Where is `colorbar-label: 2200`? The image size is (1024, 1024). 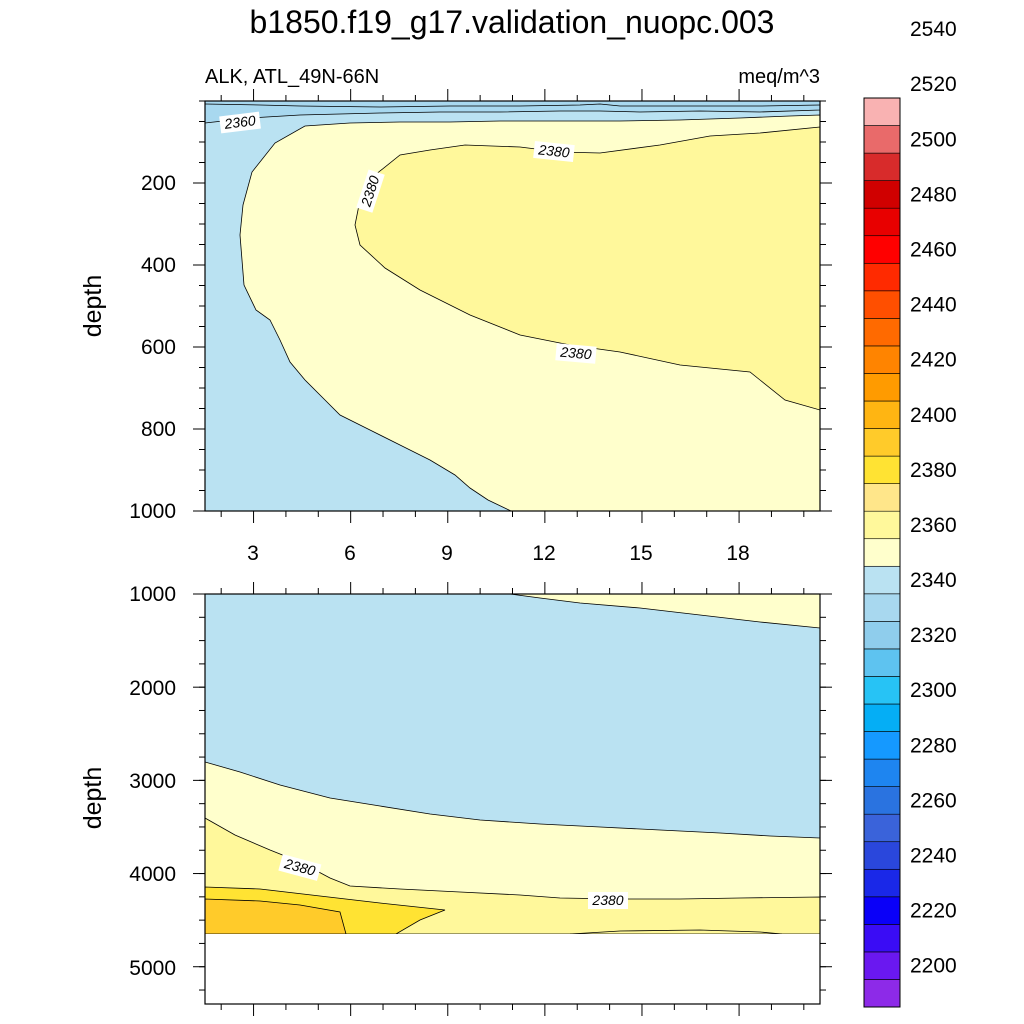 colorbar-label: 2200 is located at coordinates (933, 966).